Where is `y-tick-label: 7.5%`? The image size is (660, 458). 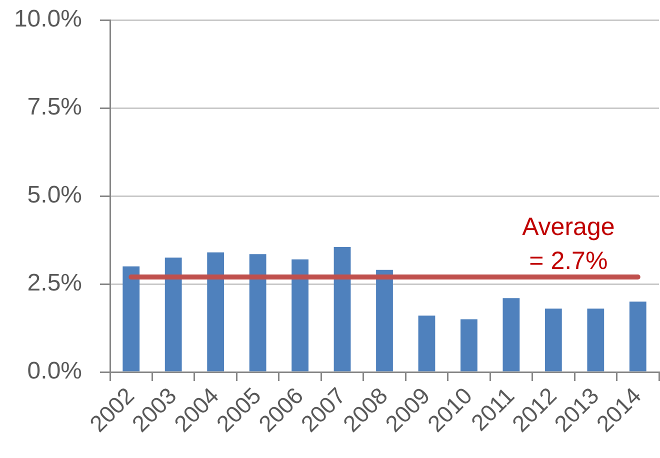 y-tick-label: 7.5% is located at coordinates (54, 107).